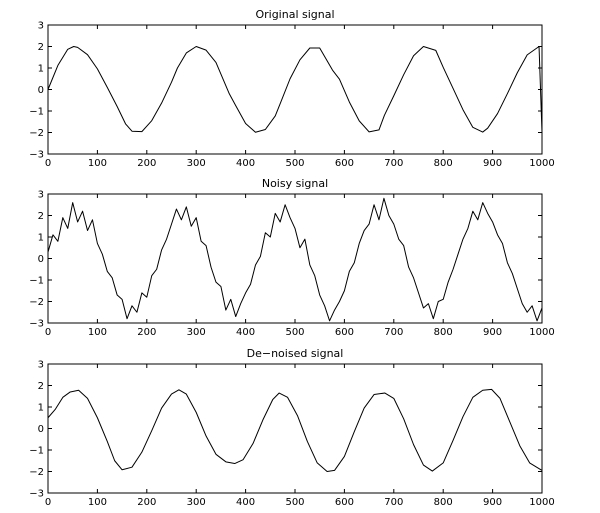 Image resolution: width=600 pixels, height=513 pixels. Describe the element at coordinates (295, 183) in the screenshot. I see `chart-title: Noisy signal` at that location.